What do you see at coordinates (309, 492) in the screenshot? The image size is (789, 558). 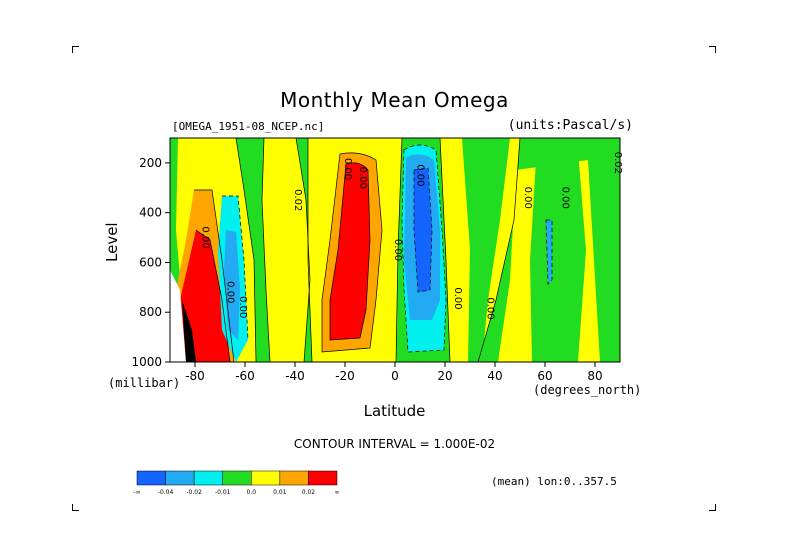 I see `colorbar-label: 0.02` at bounding box center [309, 492].